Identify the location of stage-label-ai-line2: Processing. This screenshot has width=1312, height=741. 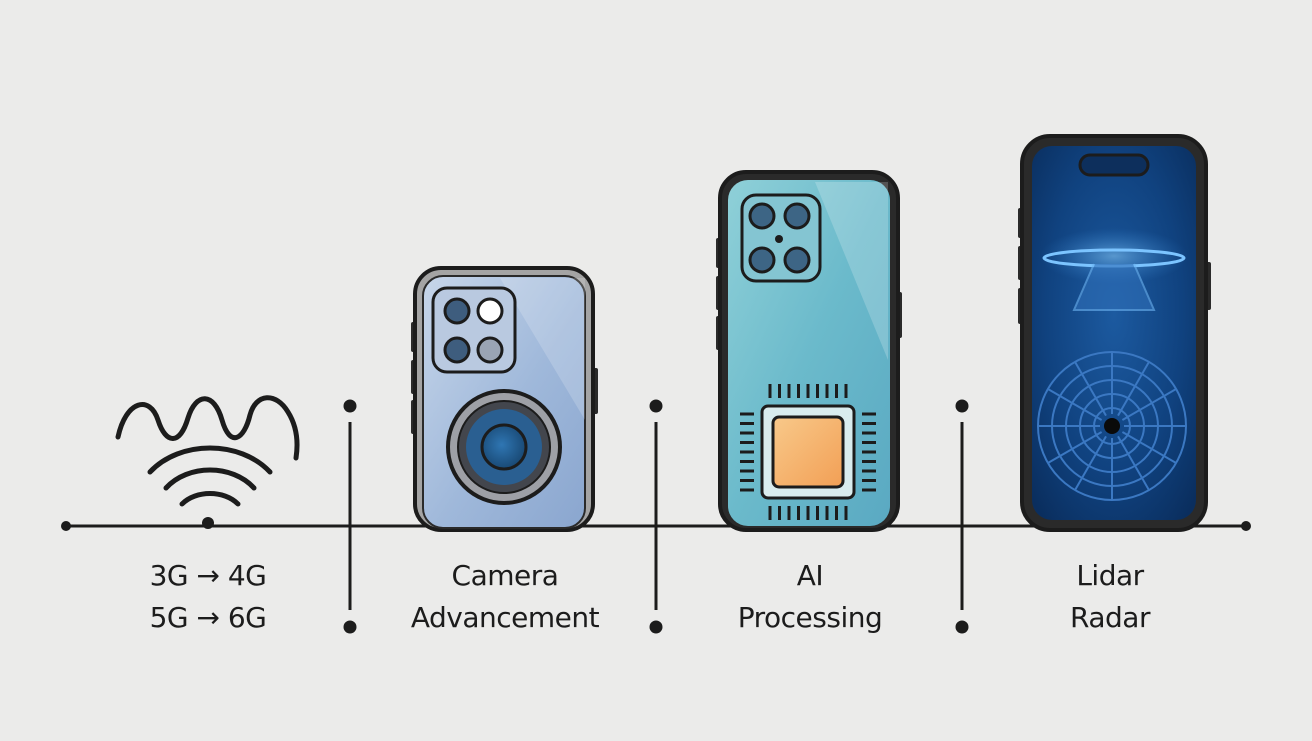
(810, 617).